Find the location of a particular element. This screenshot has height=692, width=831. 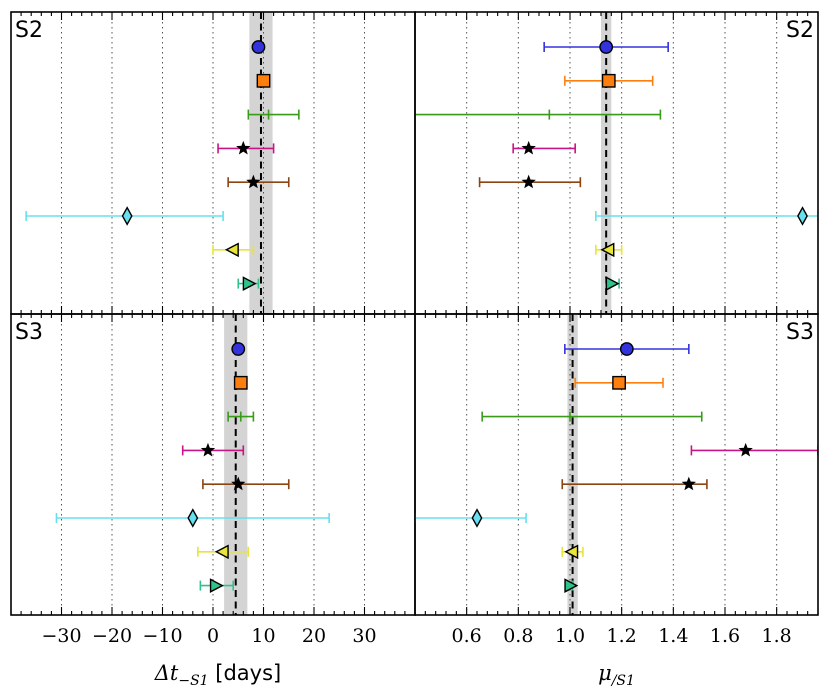

x-tick-label: 1.2 is located at coordinates (622, 636).